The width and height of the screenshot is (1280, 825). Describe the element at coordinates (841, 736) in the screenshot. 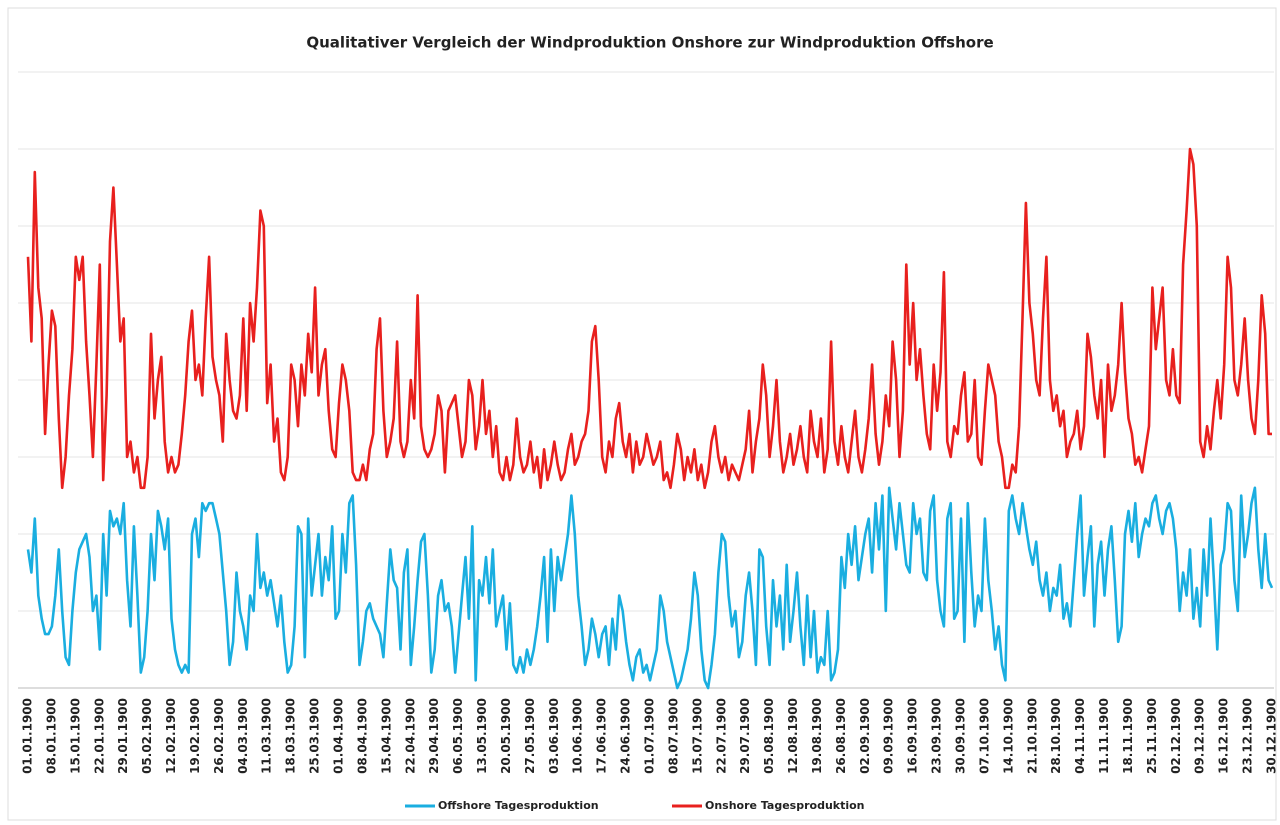

I see `x-tick-label: 26.08.1900` at that location.